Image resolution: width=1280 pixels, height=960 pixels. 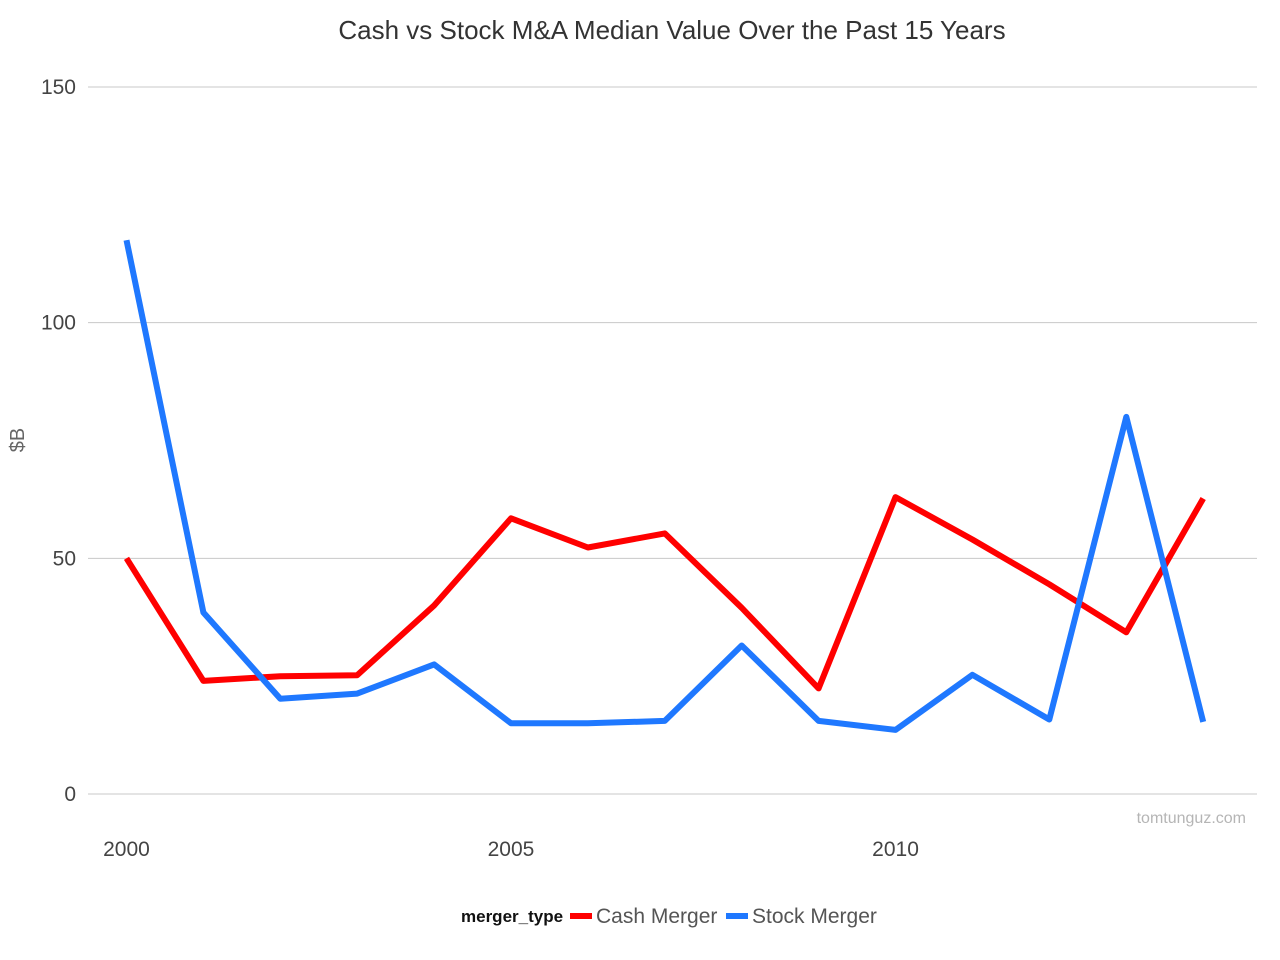 I want to click on x-tick-label: 2005, so click(x=511, y=849).